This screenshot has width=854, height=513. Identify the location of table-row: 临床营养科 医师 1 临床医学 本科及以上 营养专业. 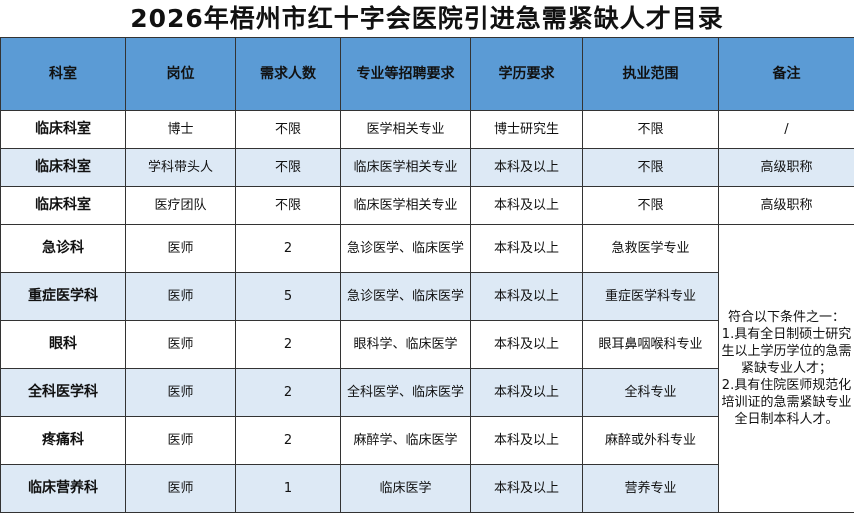
(427, 488).